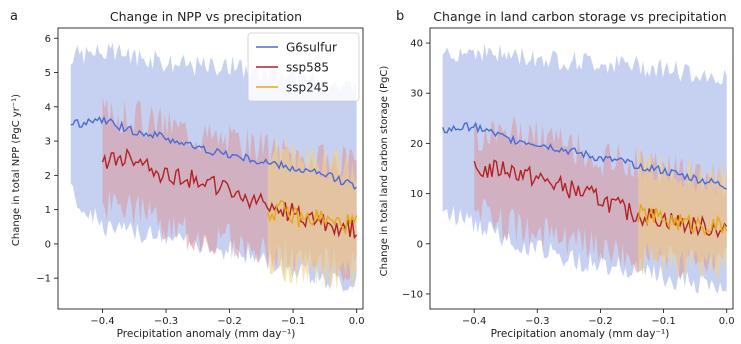 This screenshot has width=741, height=344. I want to click on panel-a-ytick-label: 1, so click(48, 210).